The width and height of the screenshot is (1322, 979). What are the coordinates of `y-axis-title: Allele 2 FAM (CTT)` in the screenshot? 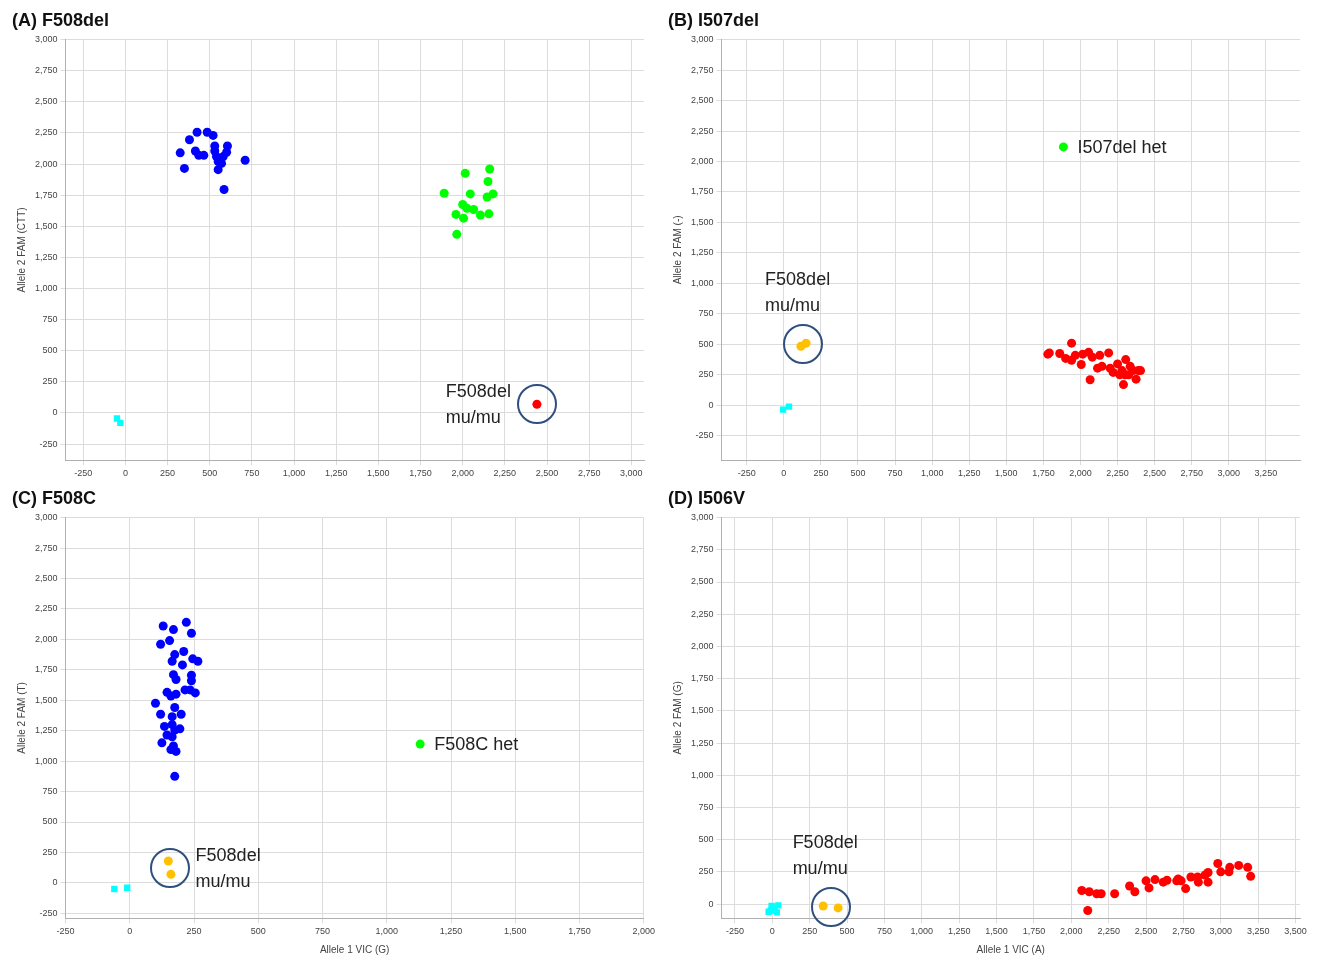 It's located at (21, 250).